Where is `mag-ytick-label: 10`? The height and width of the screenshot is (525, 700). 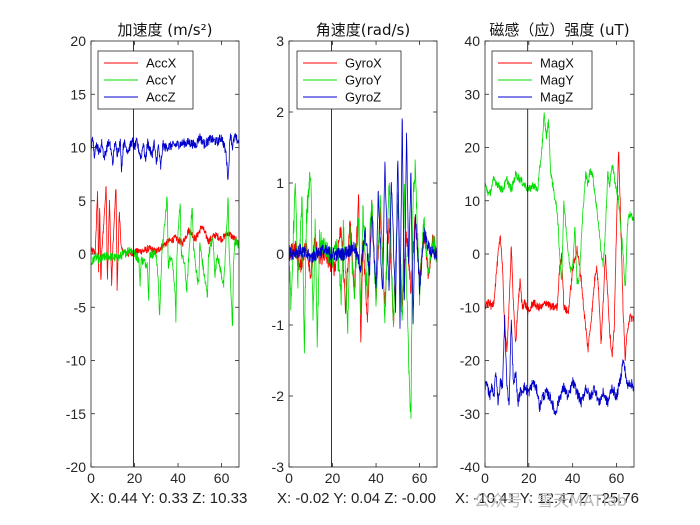
mag-ytick-label: 10 is located at coordinates (472, 201).